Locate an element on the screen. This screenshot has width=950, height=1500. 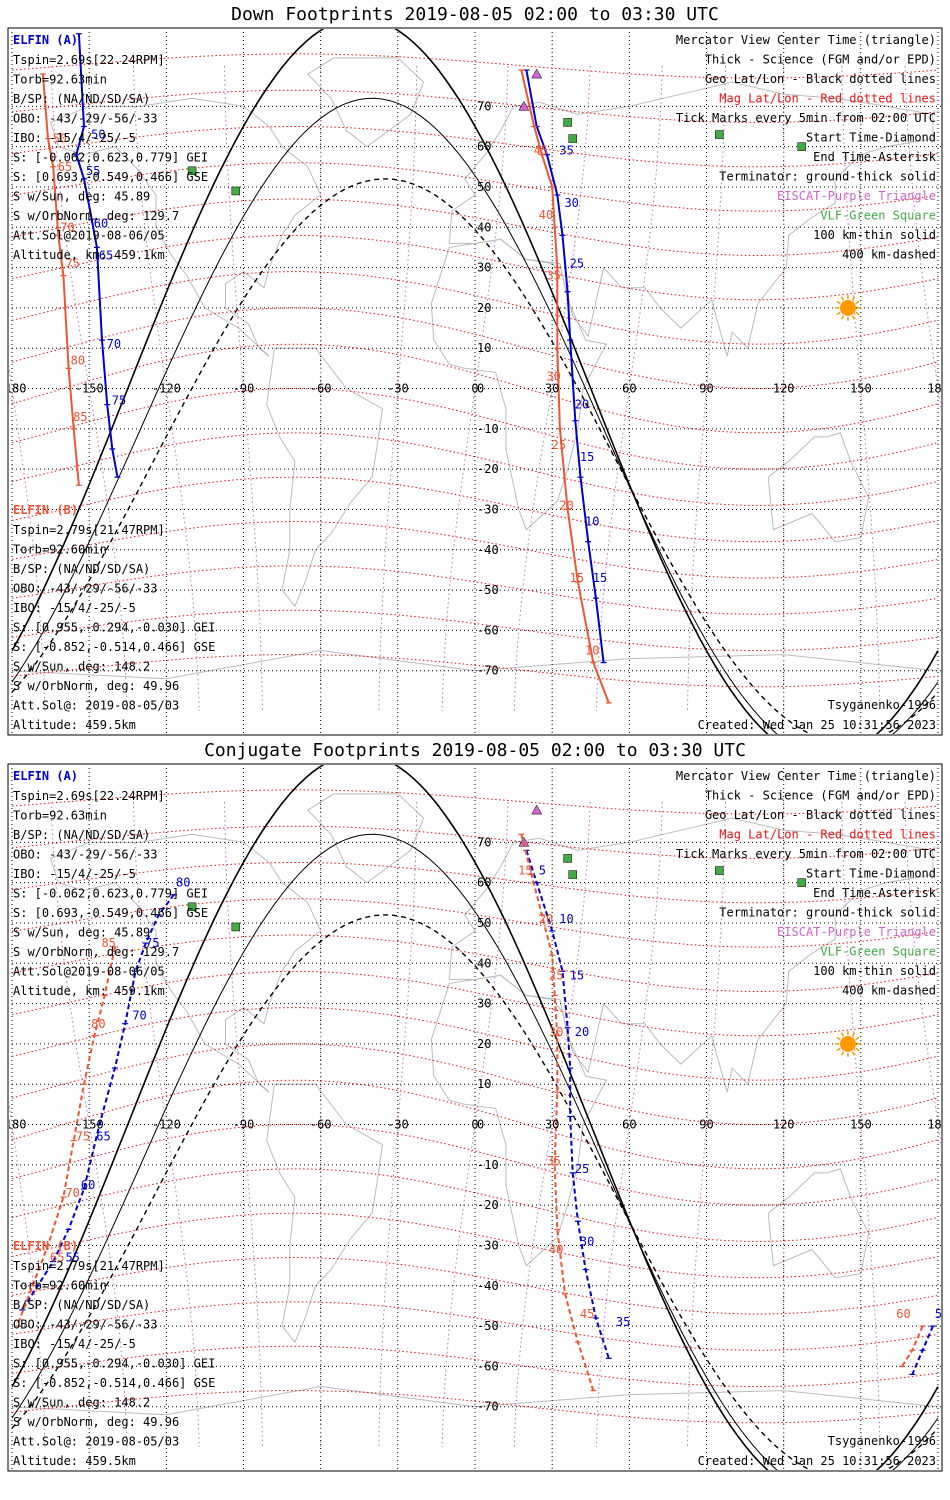
right-legend-line: Start Time-Diamond is located at coordinates (871, 138).